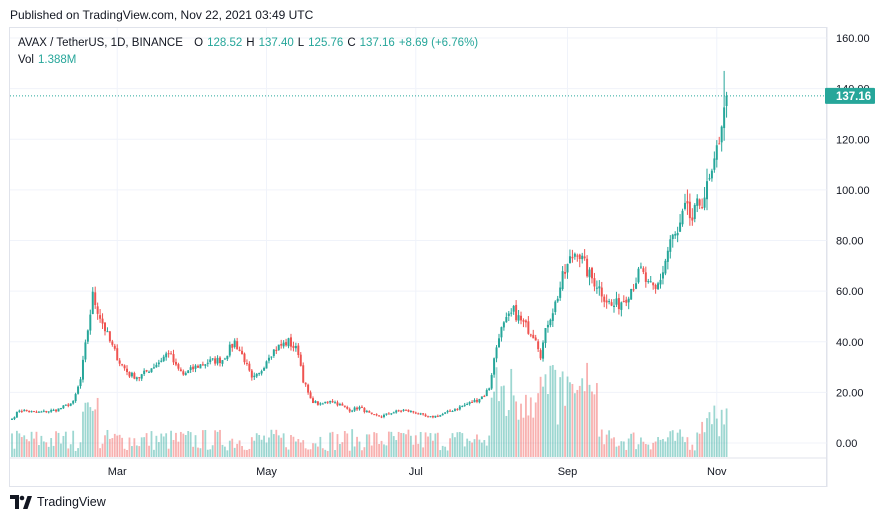  I want to click on tradingview-footer: TradingView, so click(58, 502).